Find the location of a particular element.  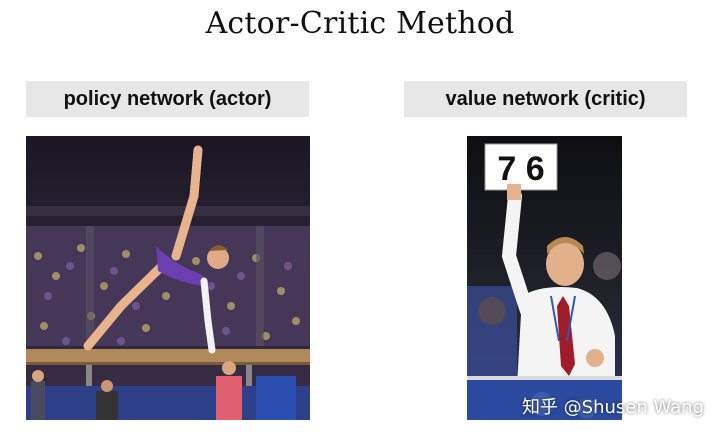

actor-label: policy network (actor) is located at coordinates (167, 99).